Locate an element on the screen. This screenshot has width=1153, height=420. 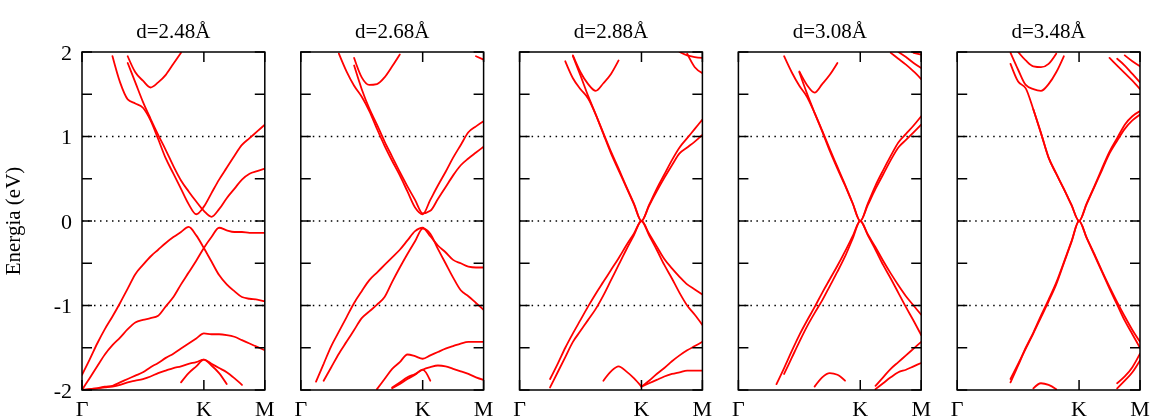
chart-title: d=2.88Å is located at coordinates (611, 31).